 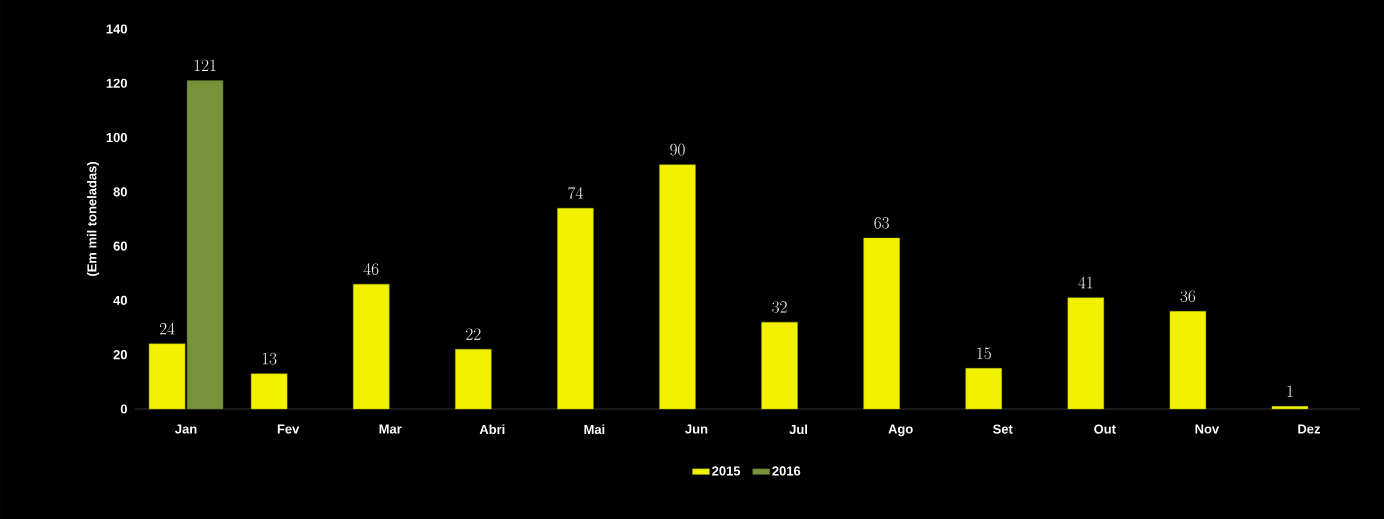 What do you see at coordinates (1003, 429) in the screenshot?
I see `x-tick-label: Set` at bounding box center [1003, 429].